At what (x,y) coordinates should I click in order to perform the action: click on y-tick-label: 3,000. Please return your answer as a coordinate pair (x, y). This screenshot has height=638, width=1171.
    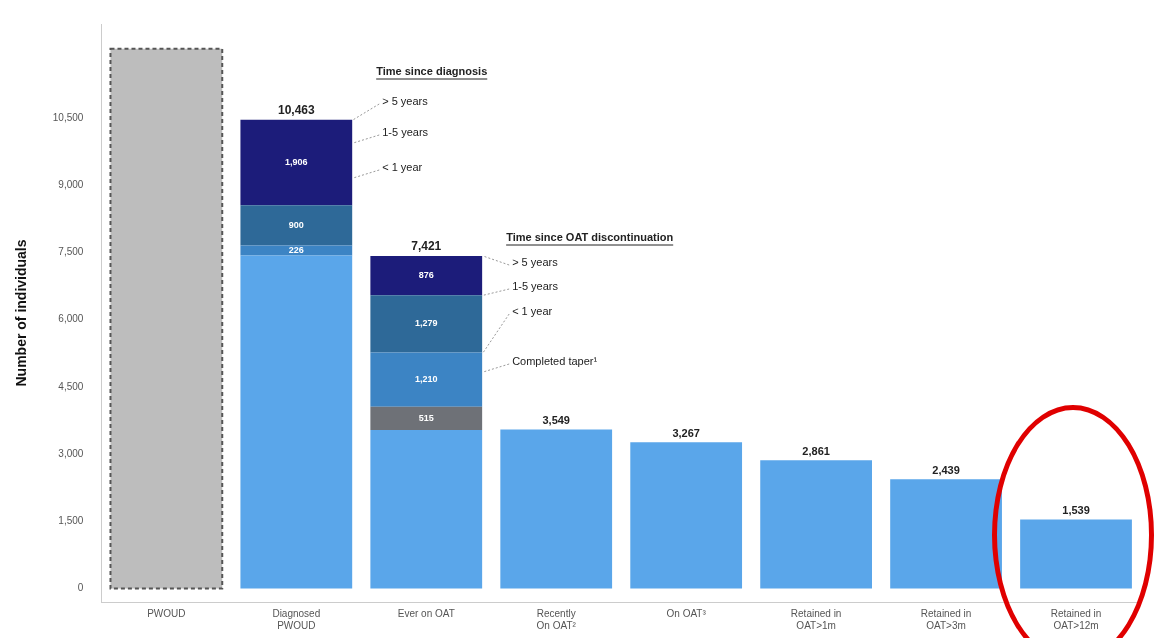
    Looking at the image, I should click on (71, 453).